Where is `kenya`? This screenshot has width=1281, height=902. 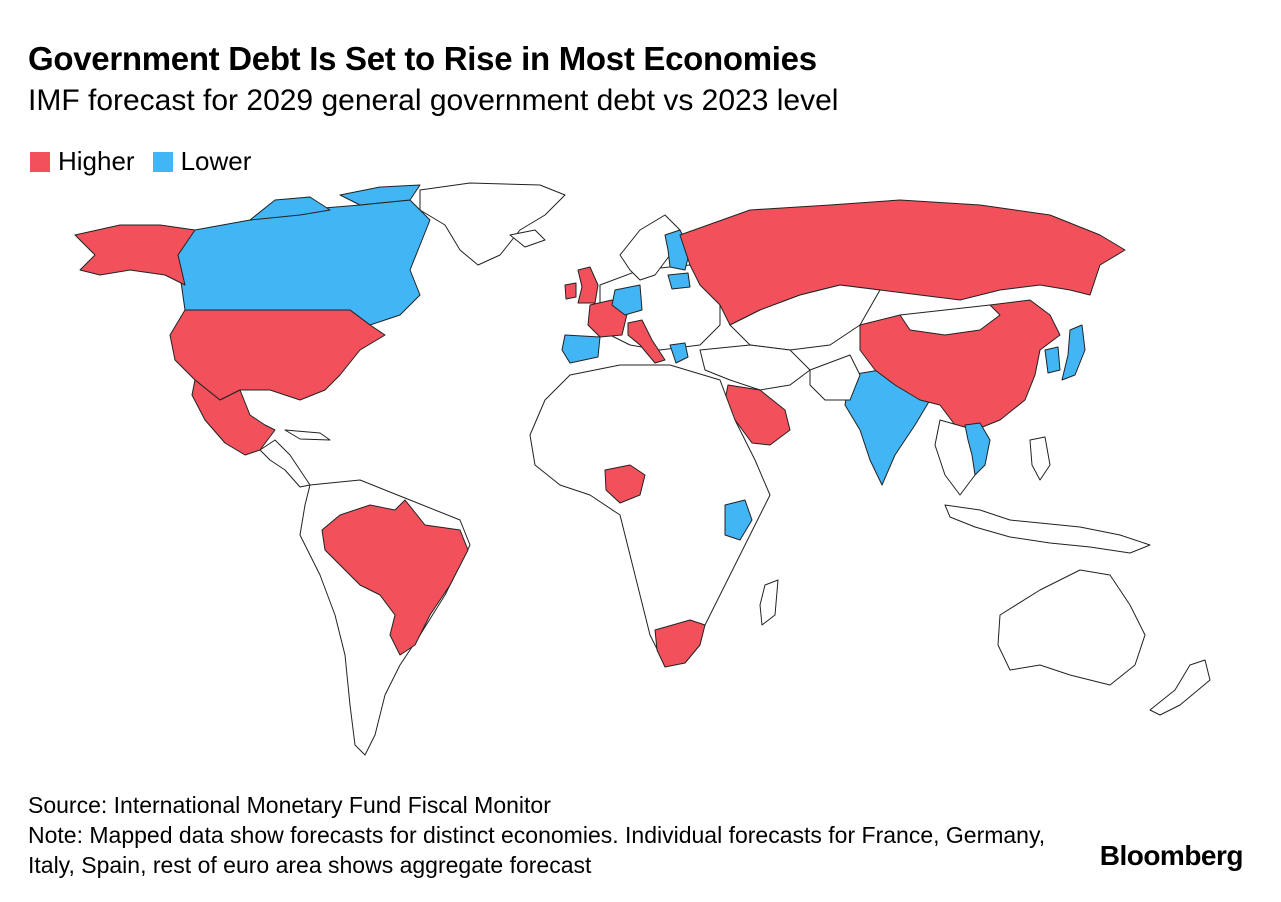
kenya is located at coordinates (738, 520).